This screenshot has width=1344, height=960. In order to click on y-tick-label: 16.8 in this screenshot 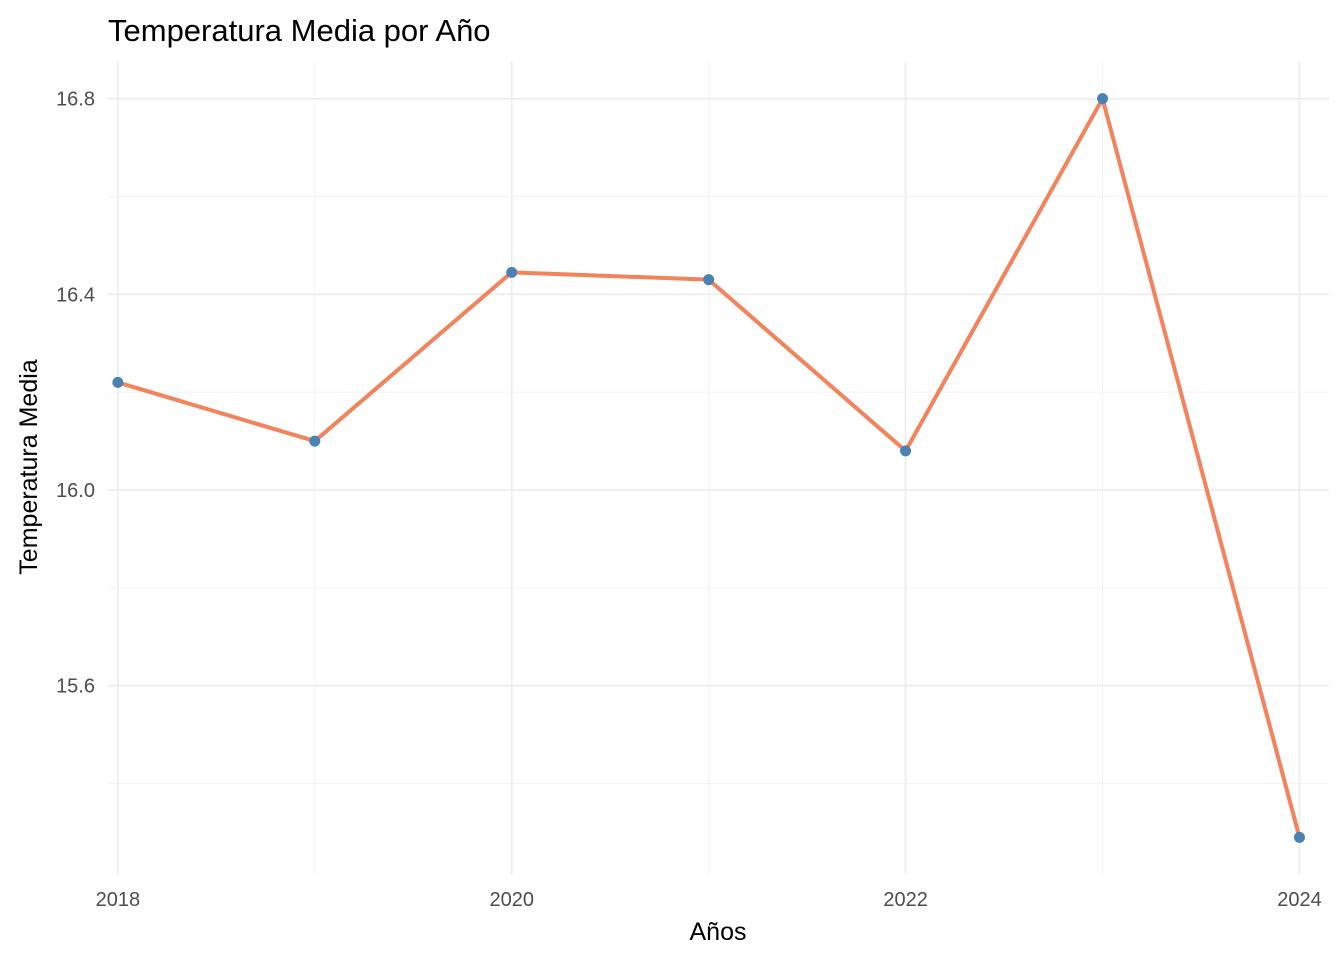, I will do `click(75, 100)`.